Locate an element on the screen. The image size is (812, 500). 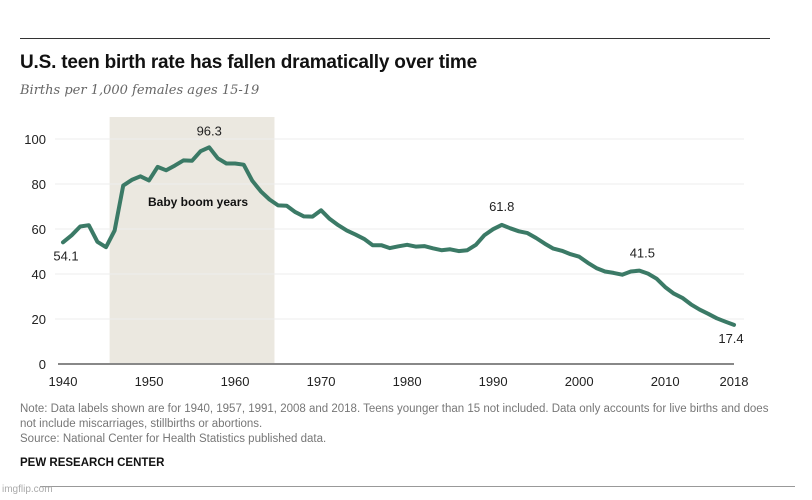
x-tick-label: 1960 is located at coordinates (235, 381).